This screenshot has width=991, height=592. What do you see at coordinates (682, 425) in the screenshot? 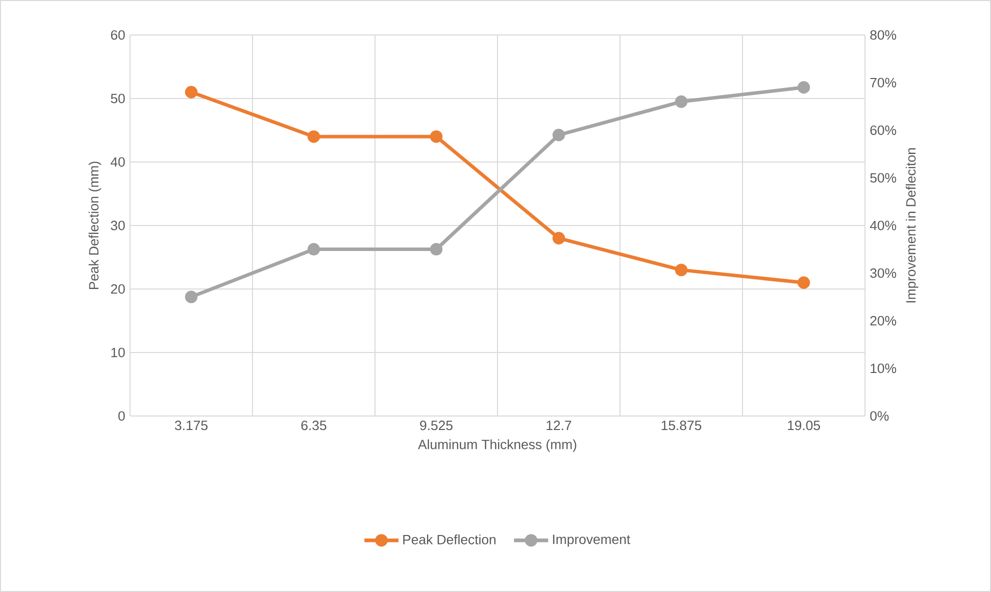
I see `x-tick-label: 15.875` at bounding box center [682, 425].